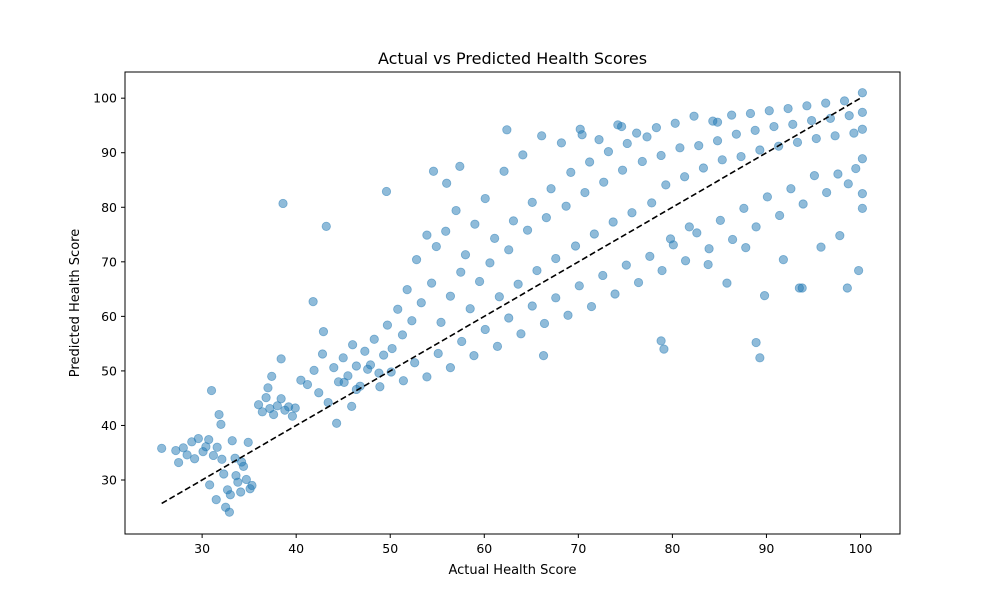  What do you see at coordinates (484, 548) in the screenshot?
I see `x-tick-label: 60` at bounding box center [484, 548].